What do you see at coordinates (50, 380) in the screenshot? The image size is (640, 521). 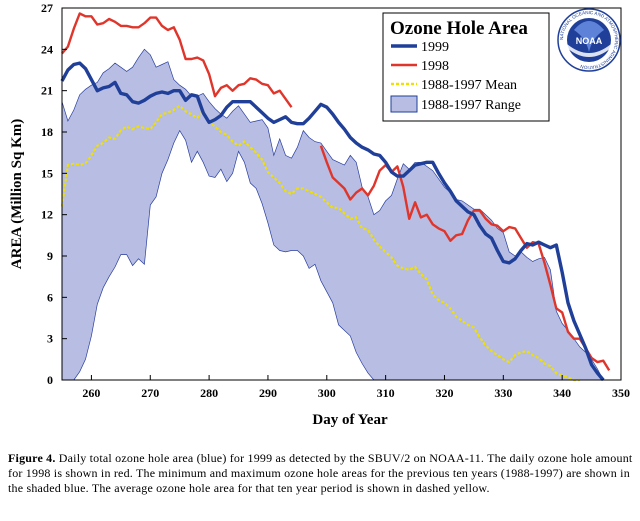 I see `y-tick-label: 0` at bounding box center [50, 380].